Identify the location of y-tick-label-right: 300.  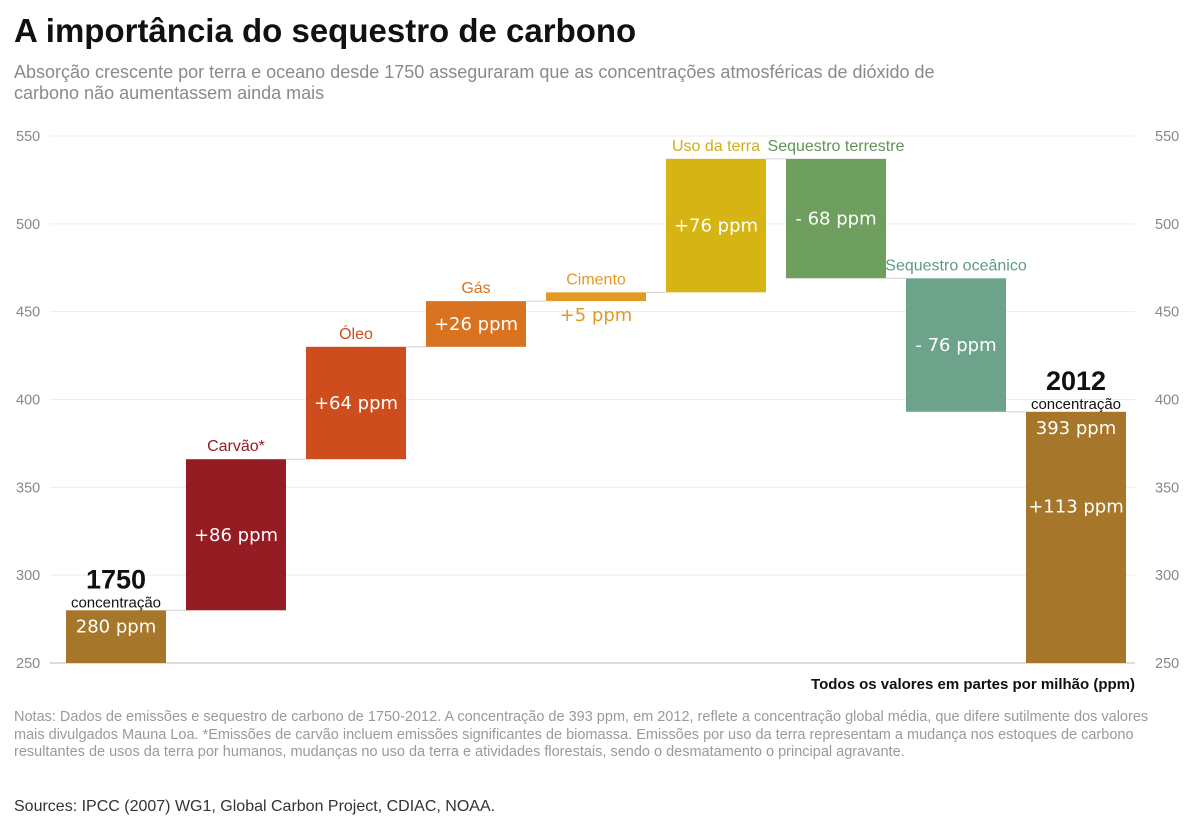
(1167, 576).